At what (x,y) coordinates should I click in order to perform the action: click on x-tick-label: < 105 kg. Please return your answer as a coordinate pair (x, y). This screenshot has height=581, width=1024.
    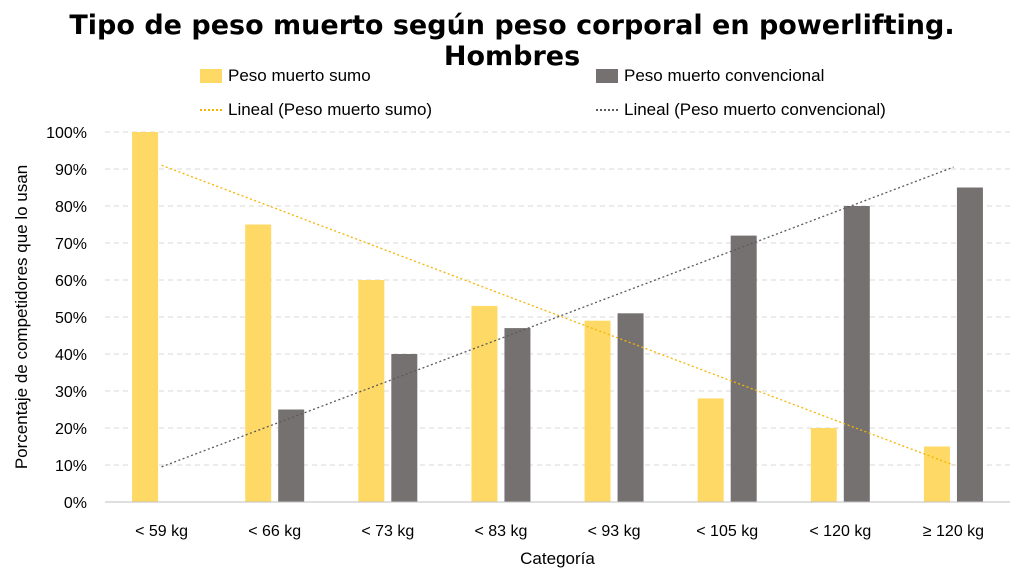
    Looking at the image, I should click on (727, 531).